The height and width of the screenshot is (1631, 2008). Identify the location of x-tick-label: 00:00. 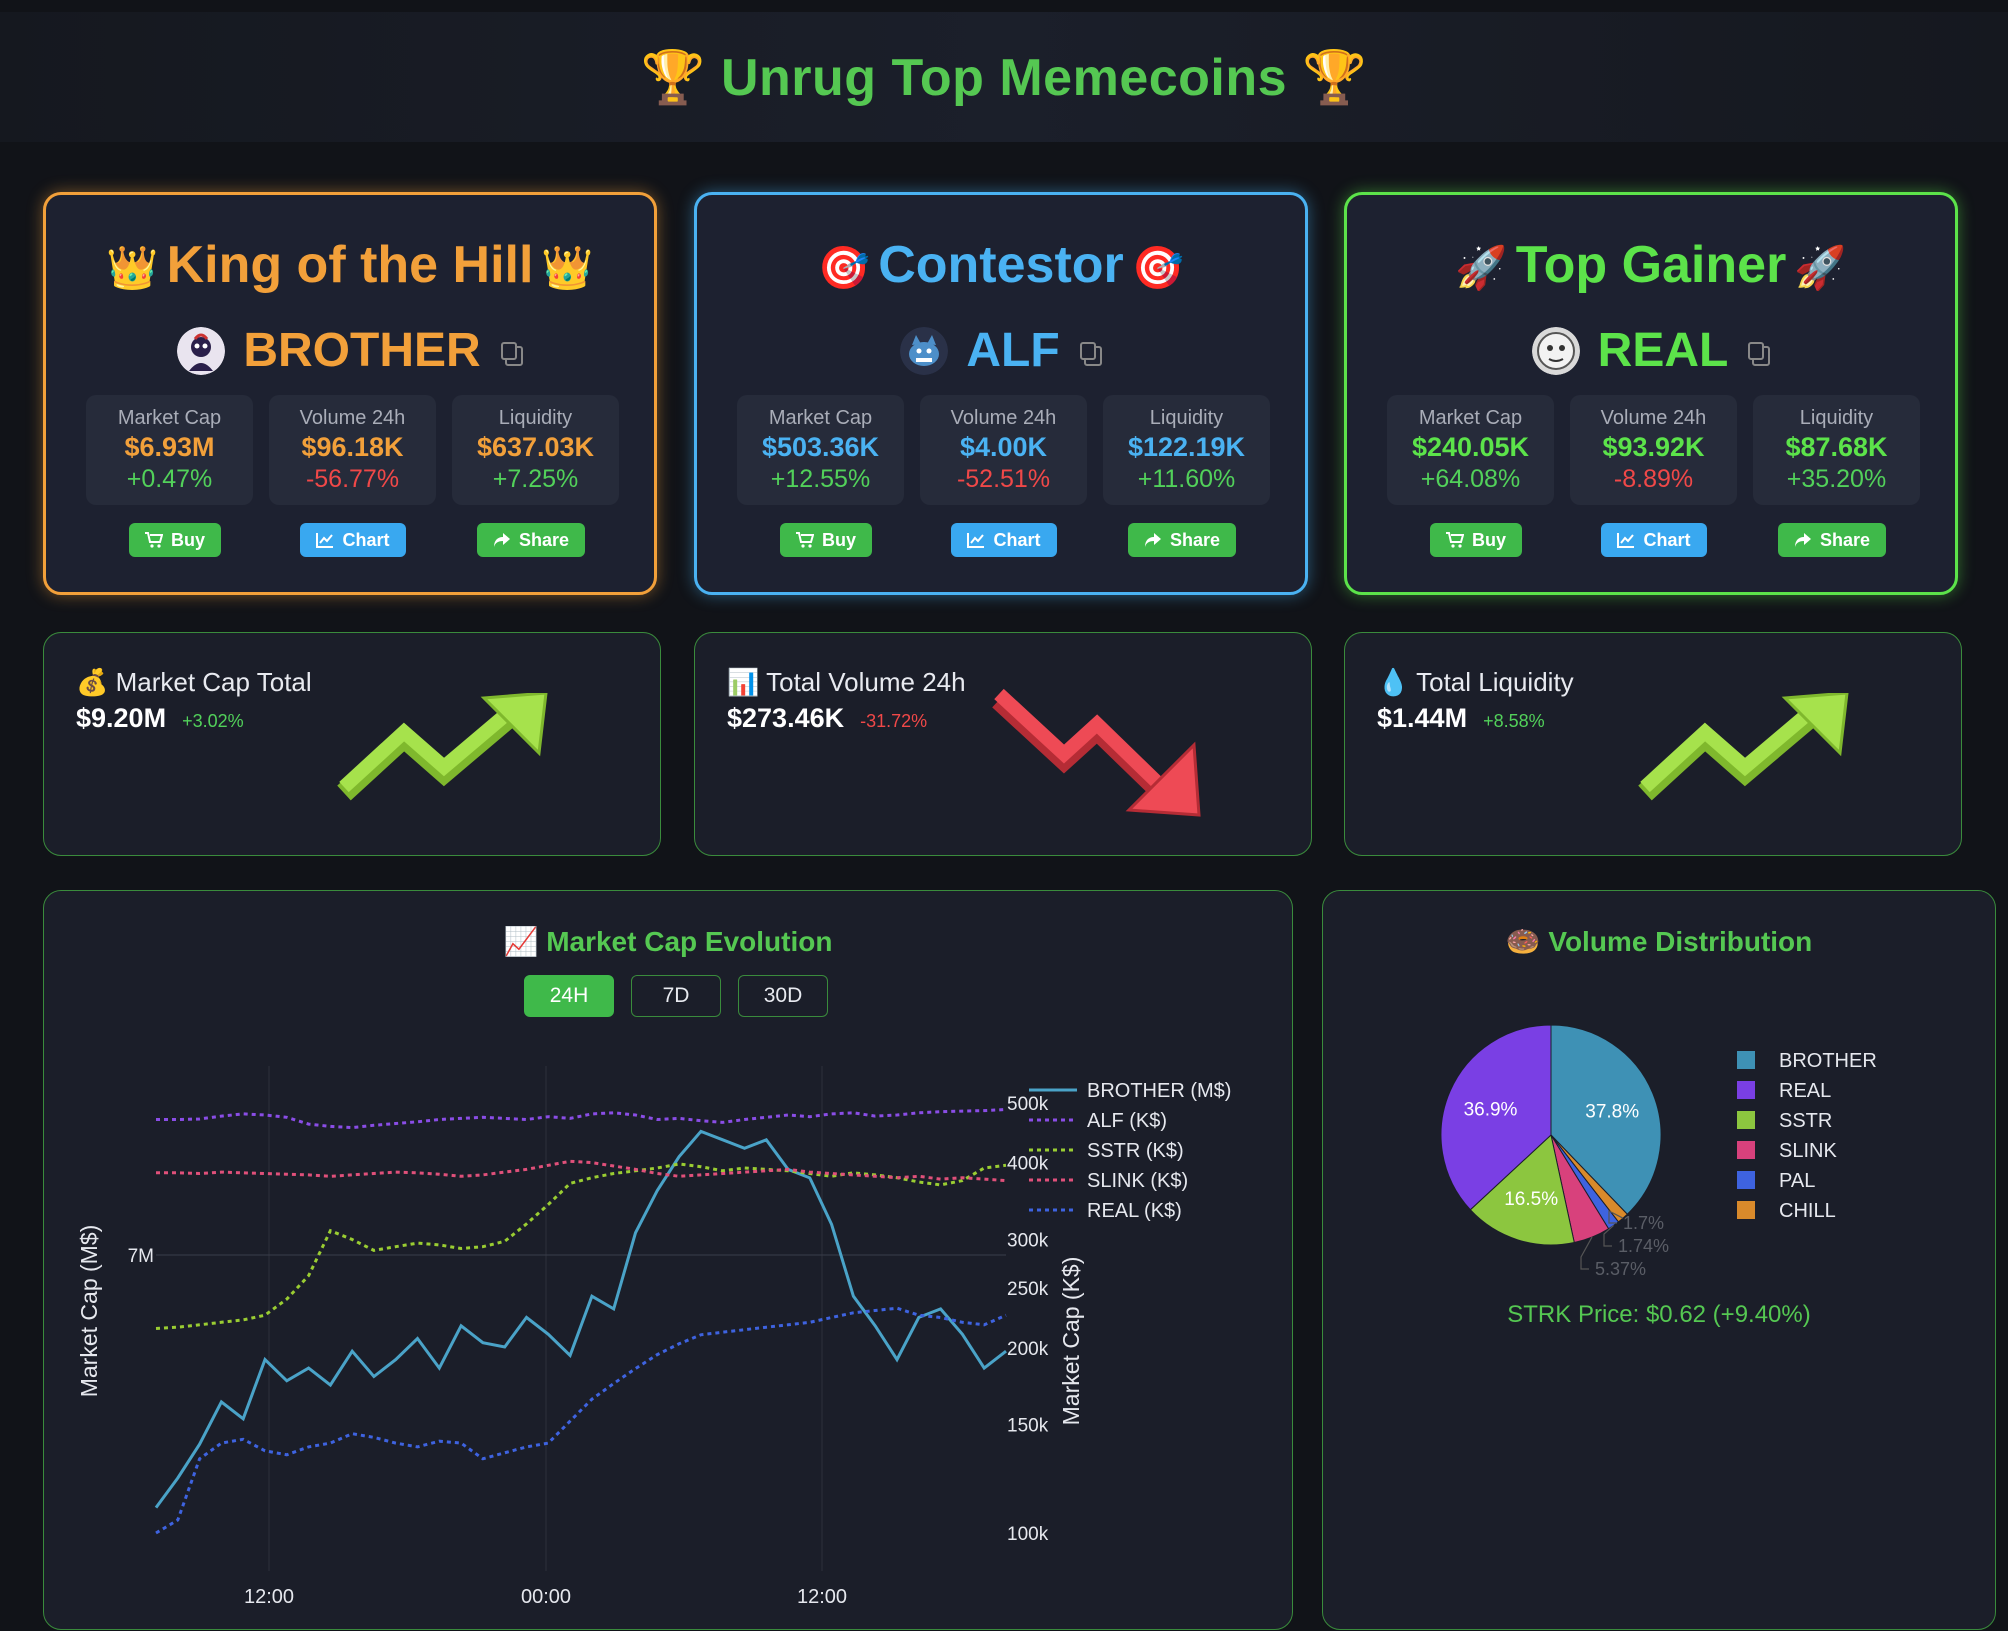
(546, 1597).